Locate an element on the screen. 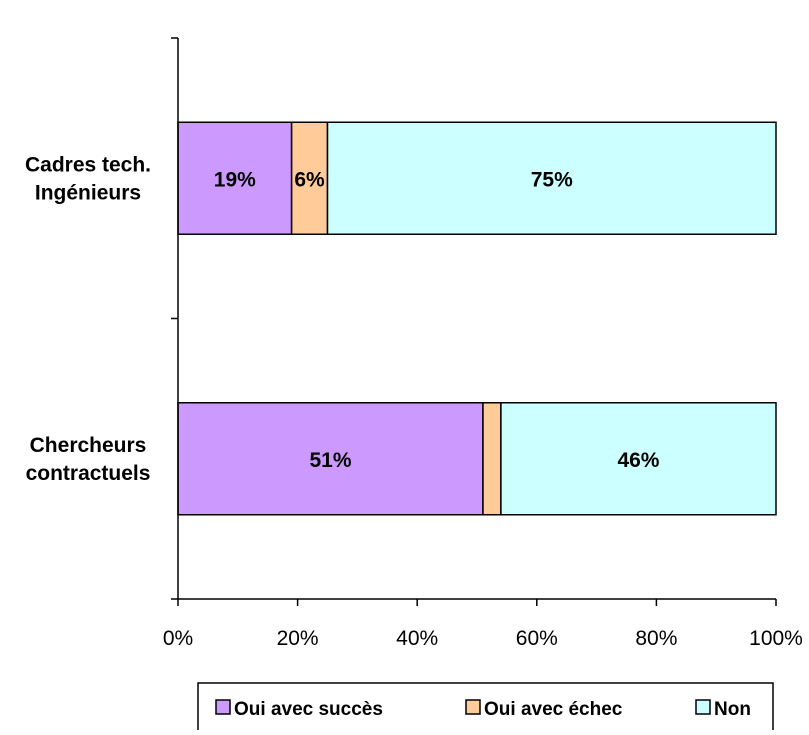 This screenshot has height=735, width=809. data-label: 6% is located at coordinates (309, 179).